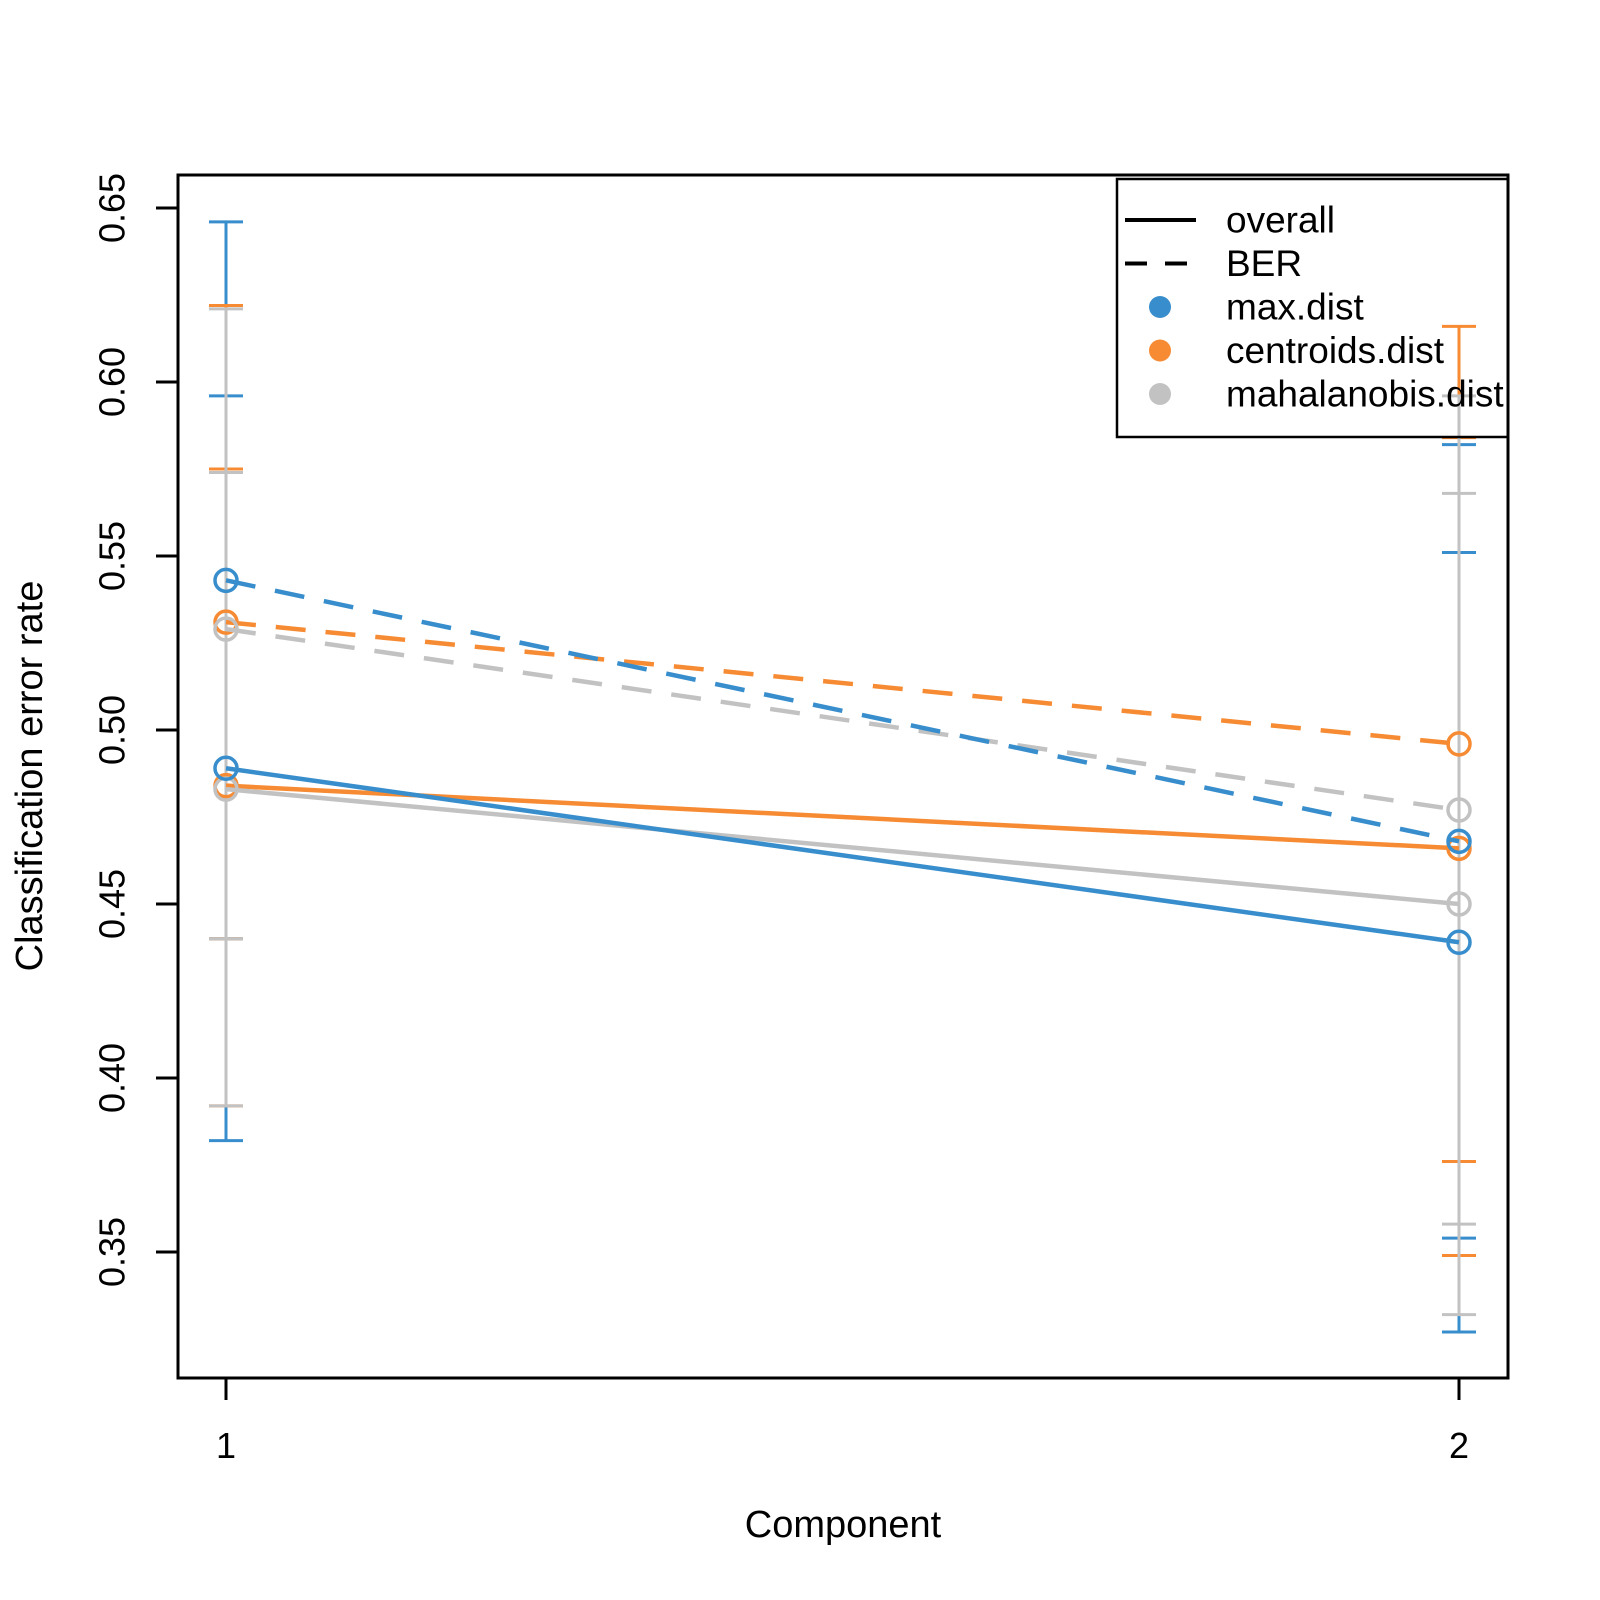 The width and height of the screenshot is (1600, 1600). What do you see at coordinates (1264, 263) in the screenshot?
I see `legend-label: BER` at bounding box center [1264, 263].